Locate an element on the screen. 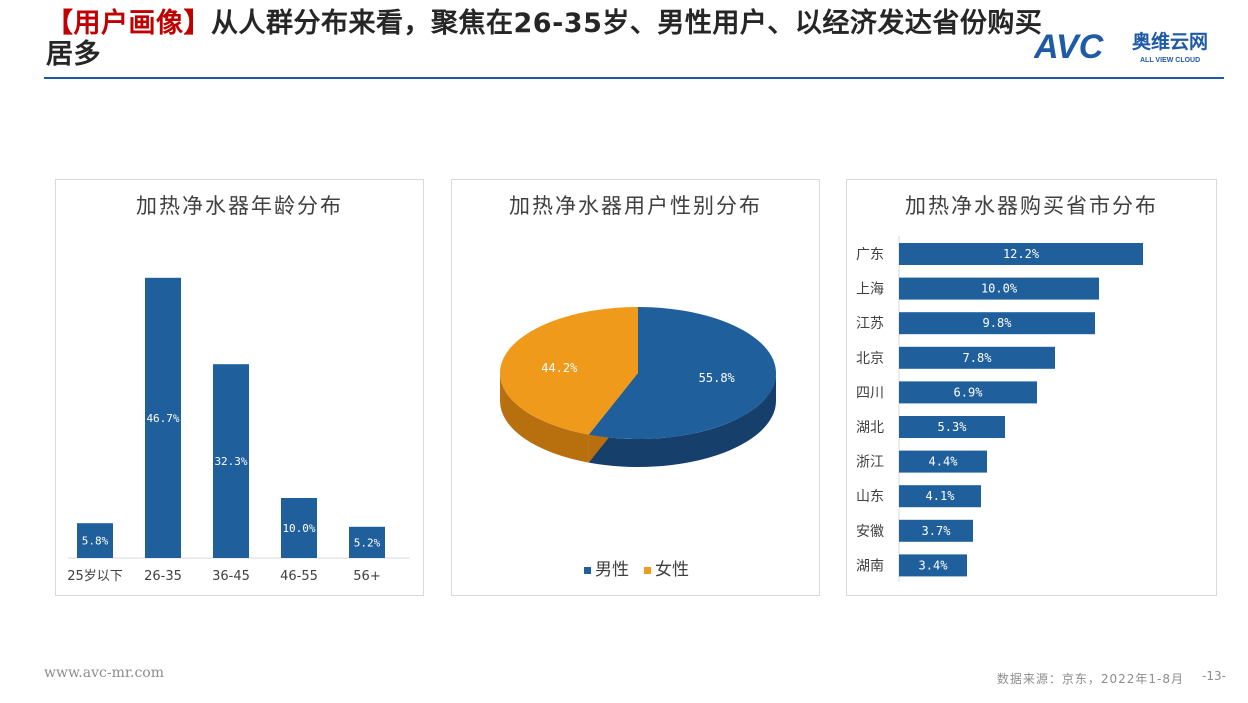  province-chart-title: 加热净水器购买省市分布 is located at coordinates (1031, 206).